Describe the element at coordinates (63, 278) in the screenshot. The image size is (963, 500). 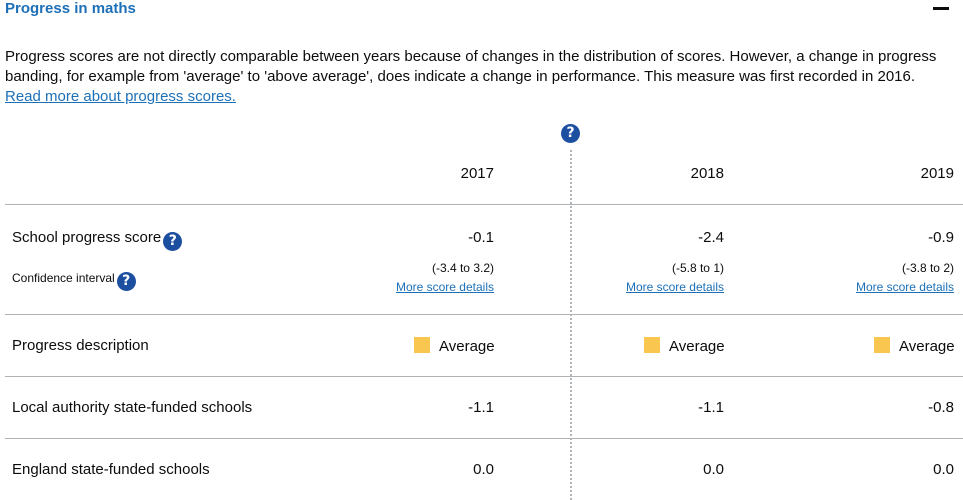
I see `confidence-label-text: Confidence interval` at that location.